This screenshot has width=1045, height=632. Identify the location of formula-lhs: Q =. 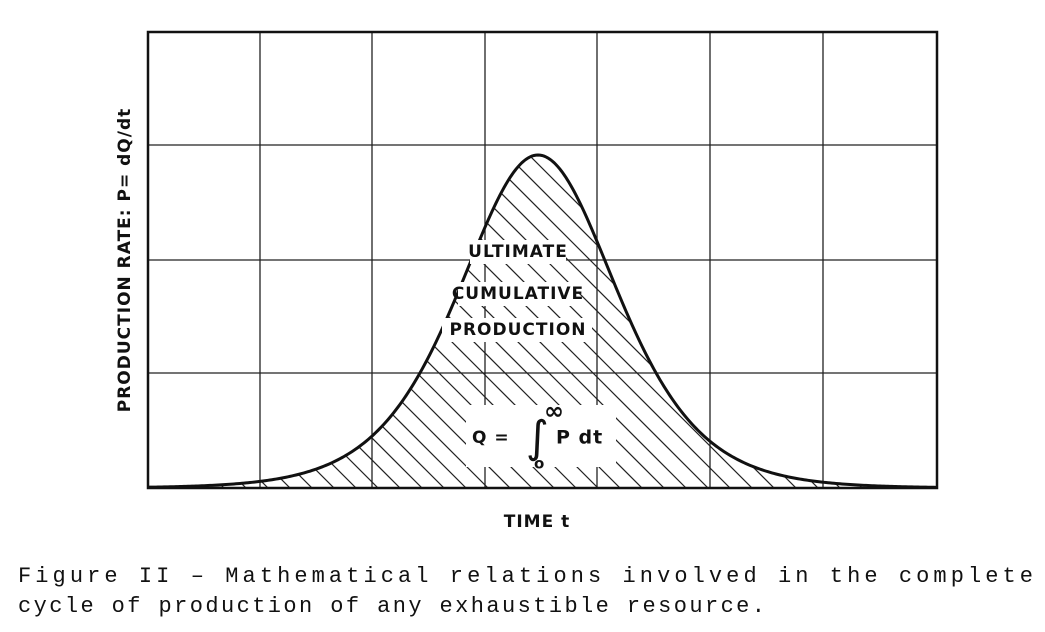
(491, 438).